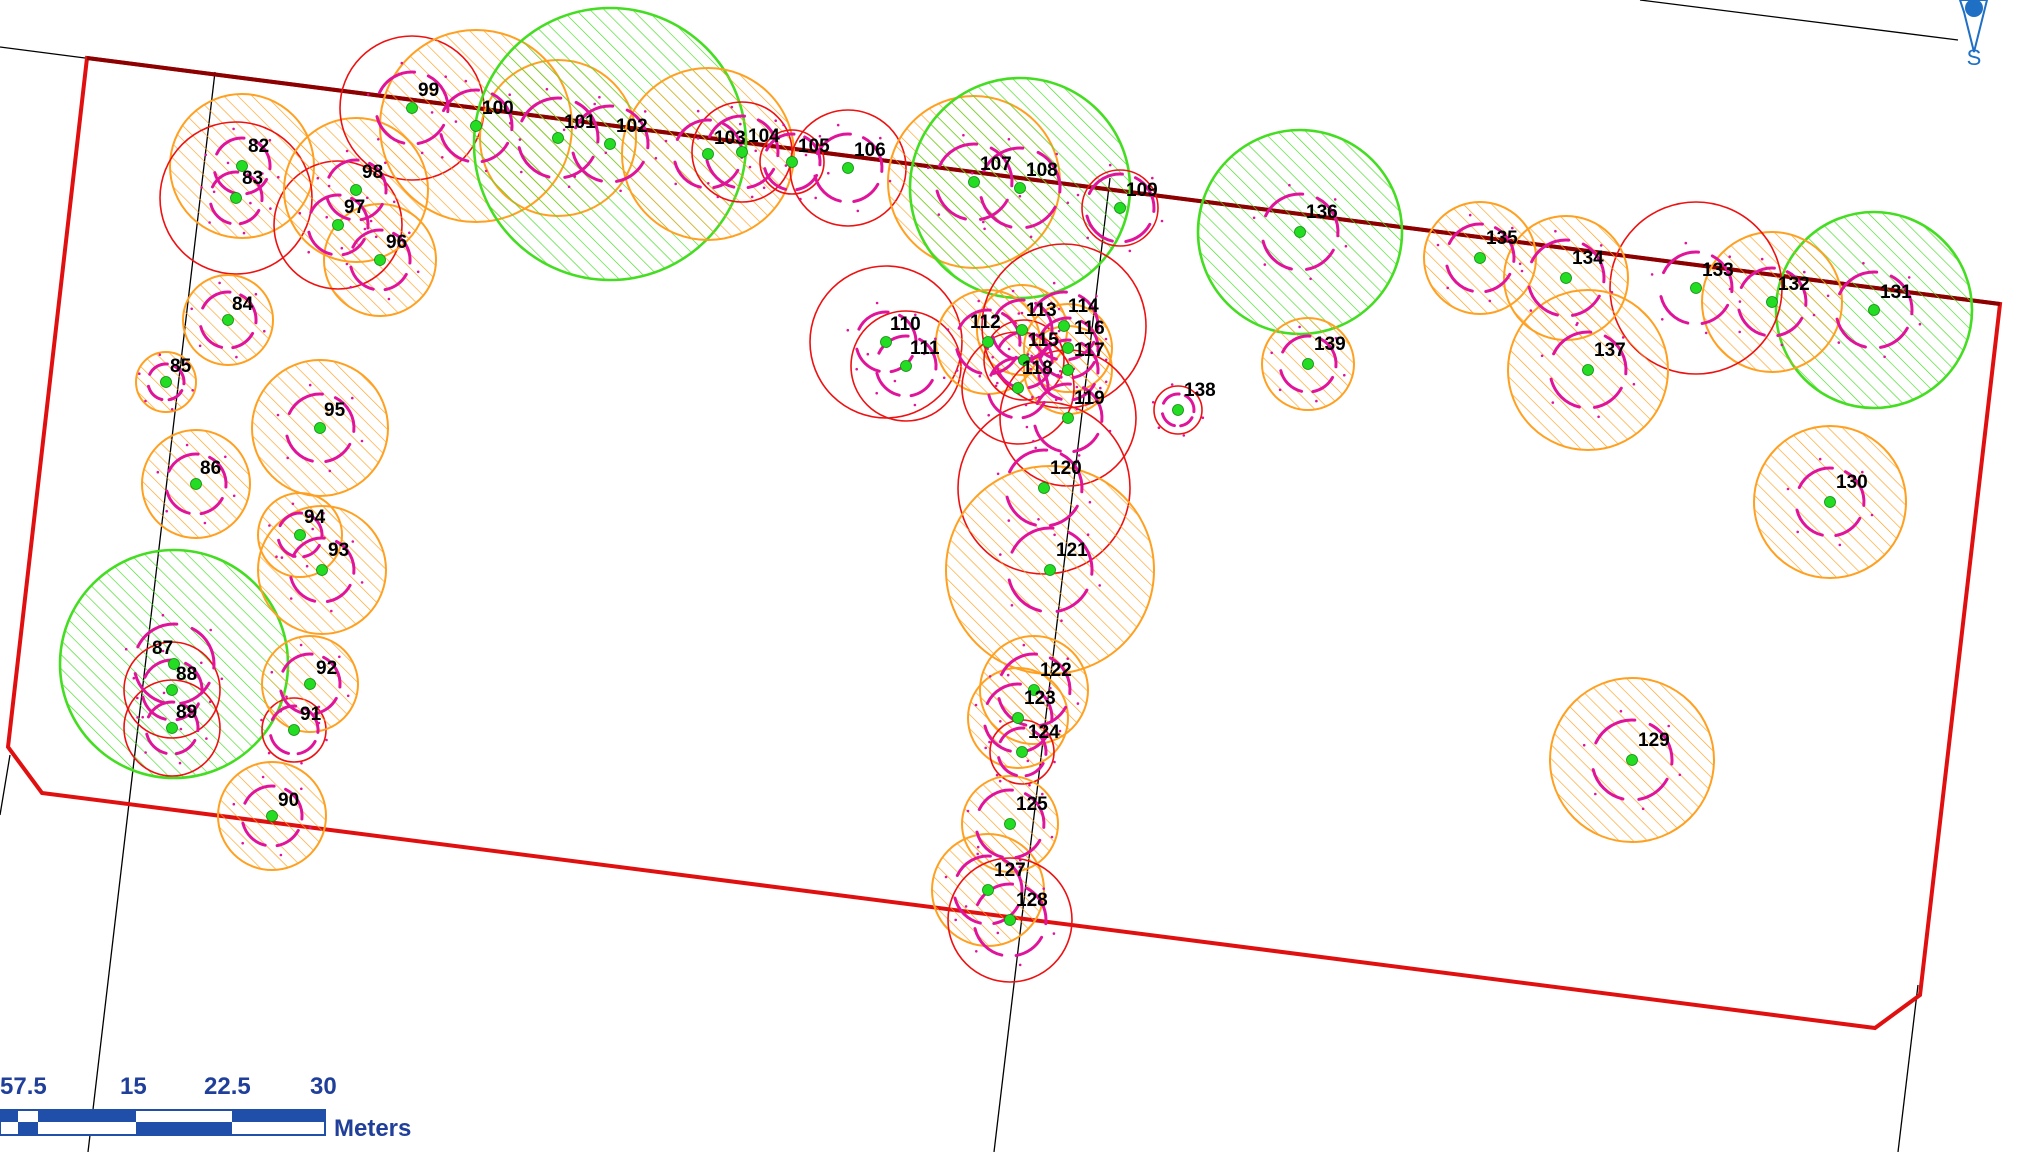 The width and height of the screenshot is (2020, 1152). I want to click on tree-label-115: 115, so click(1043, 340).